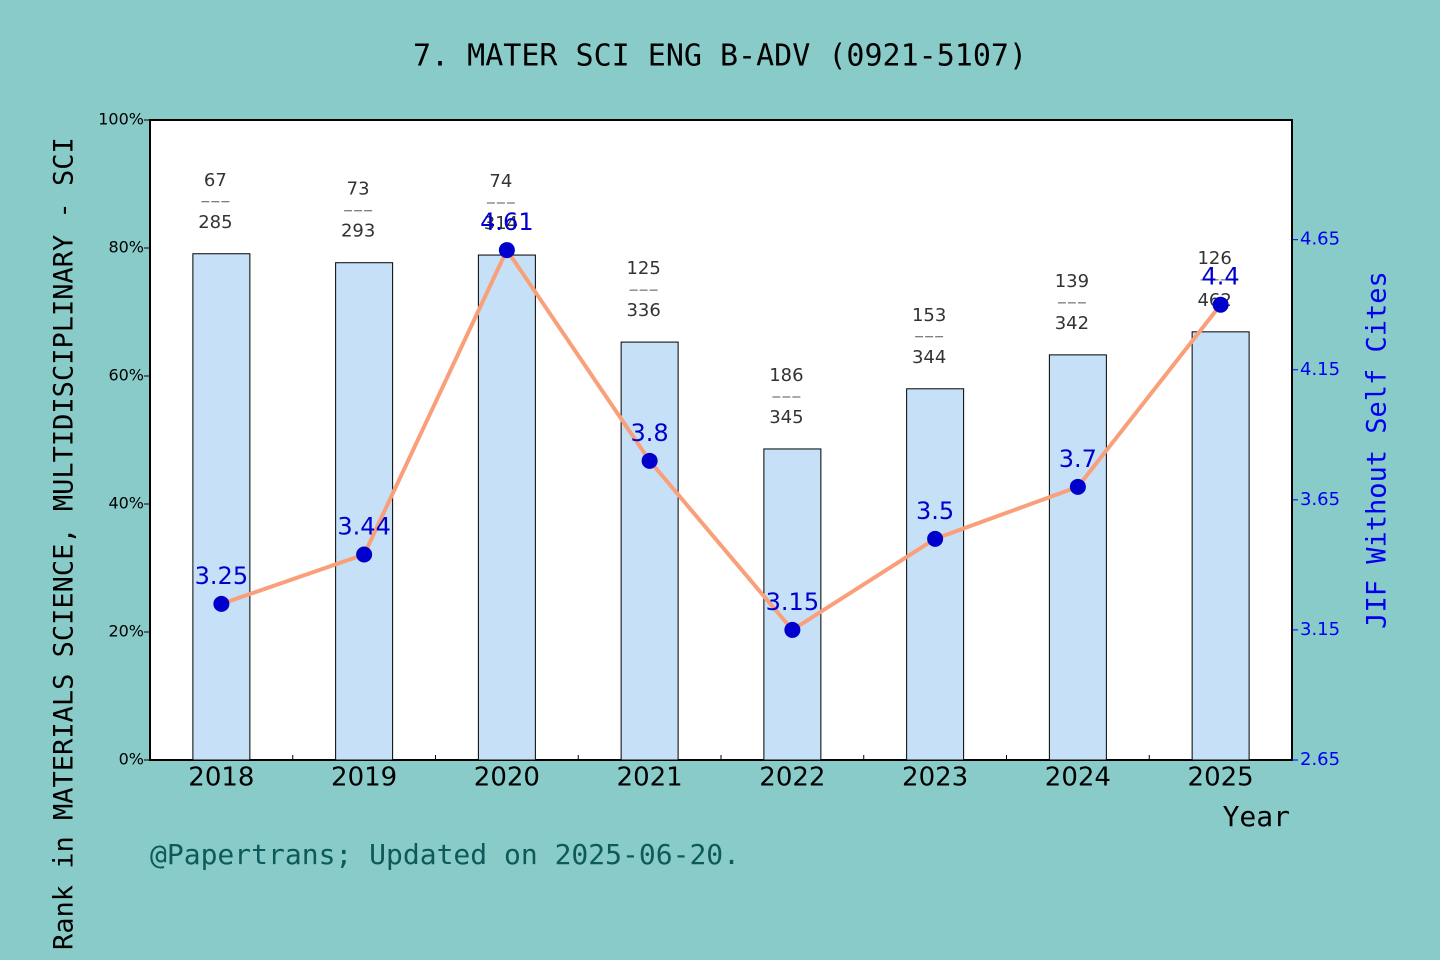 The height and width of the screenshot is (960, 1440). What do you see at coordinates (1078, 778) in the screenshot?
I see `x-tick-label: 2024` at bounding box center [1078, 778].